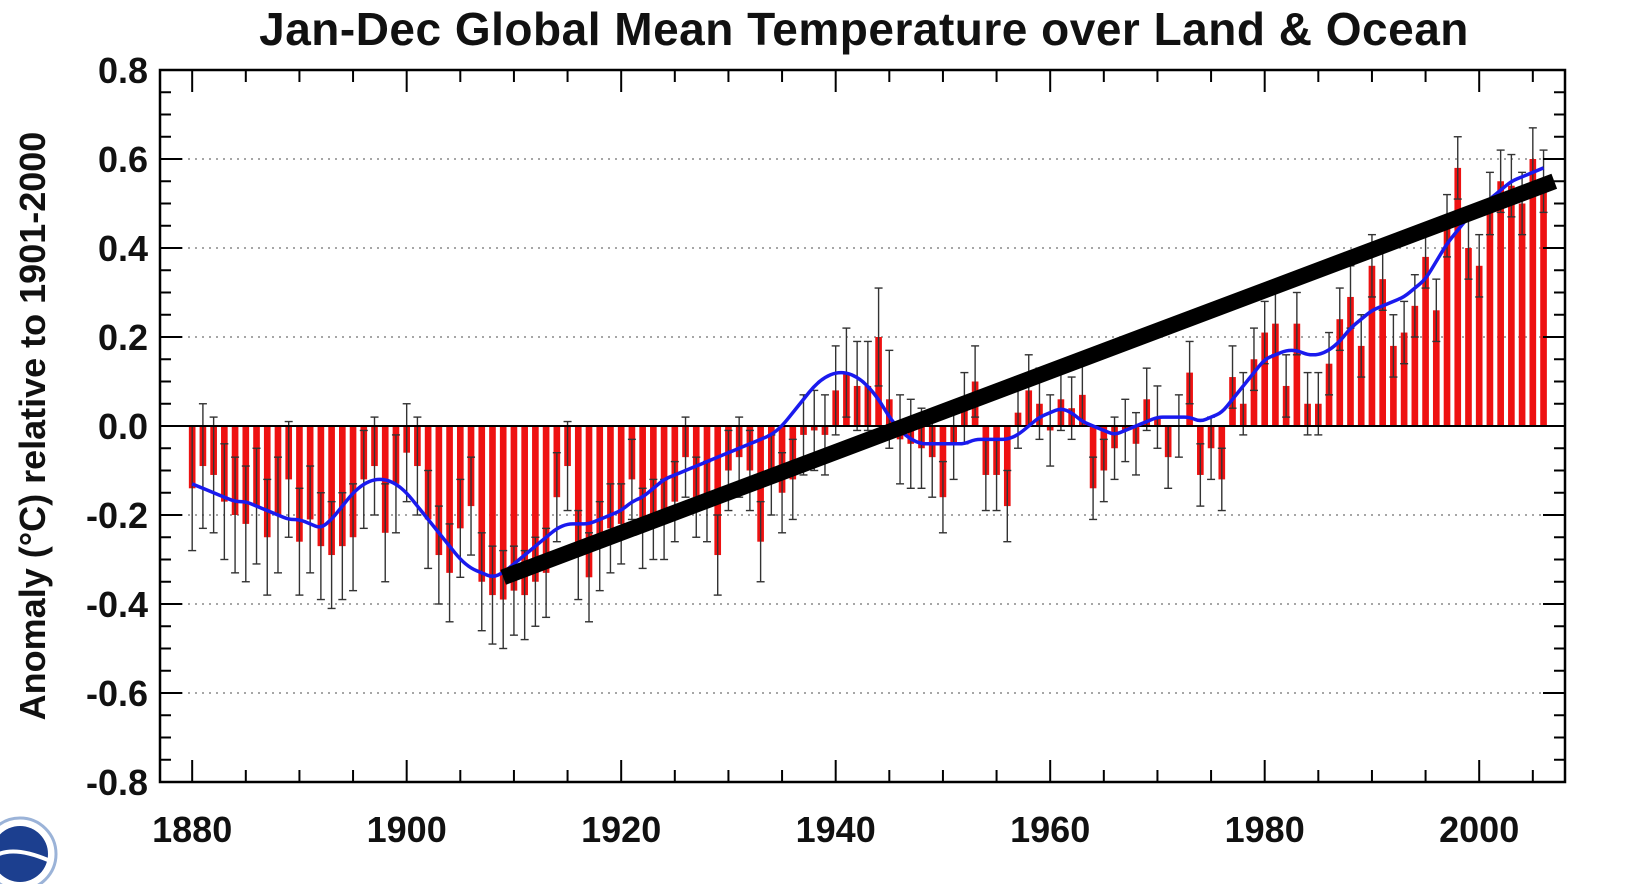 Image resolution: width=1648 pixels, height=884 pixels. What do you see at coordinates (449, 573) in the screenshot?
I see `error-bar-1904` at bounding box center [449, 573].